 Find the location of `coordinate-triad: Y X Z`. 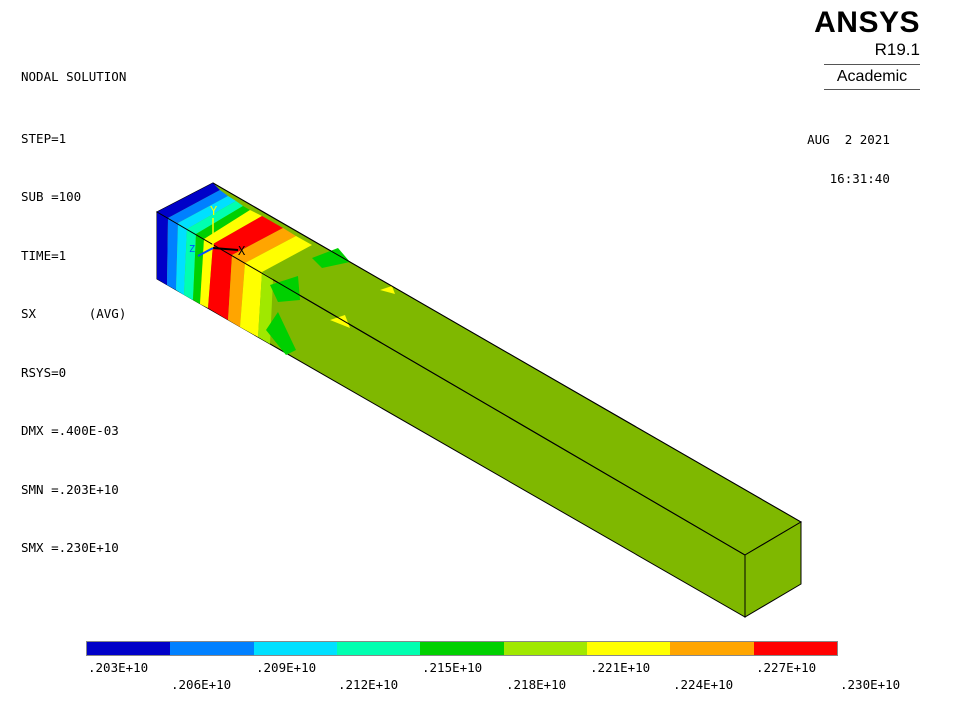

coordinate-triad: Y X Z is located at coordinates (217, 231).